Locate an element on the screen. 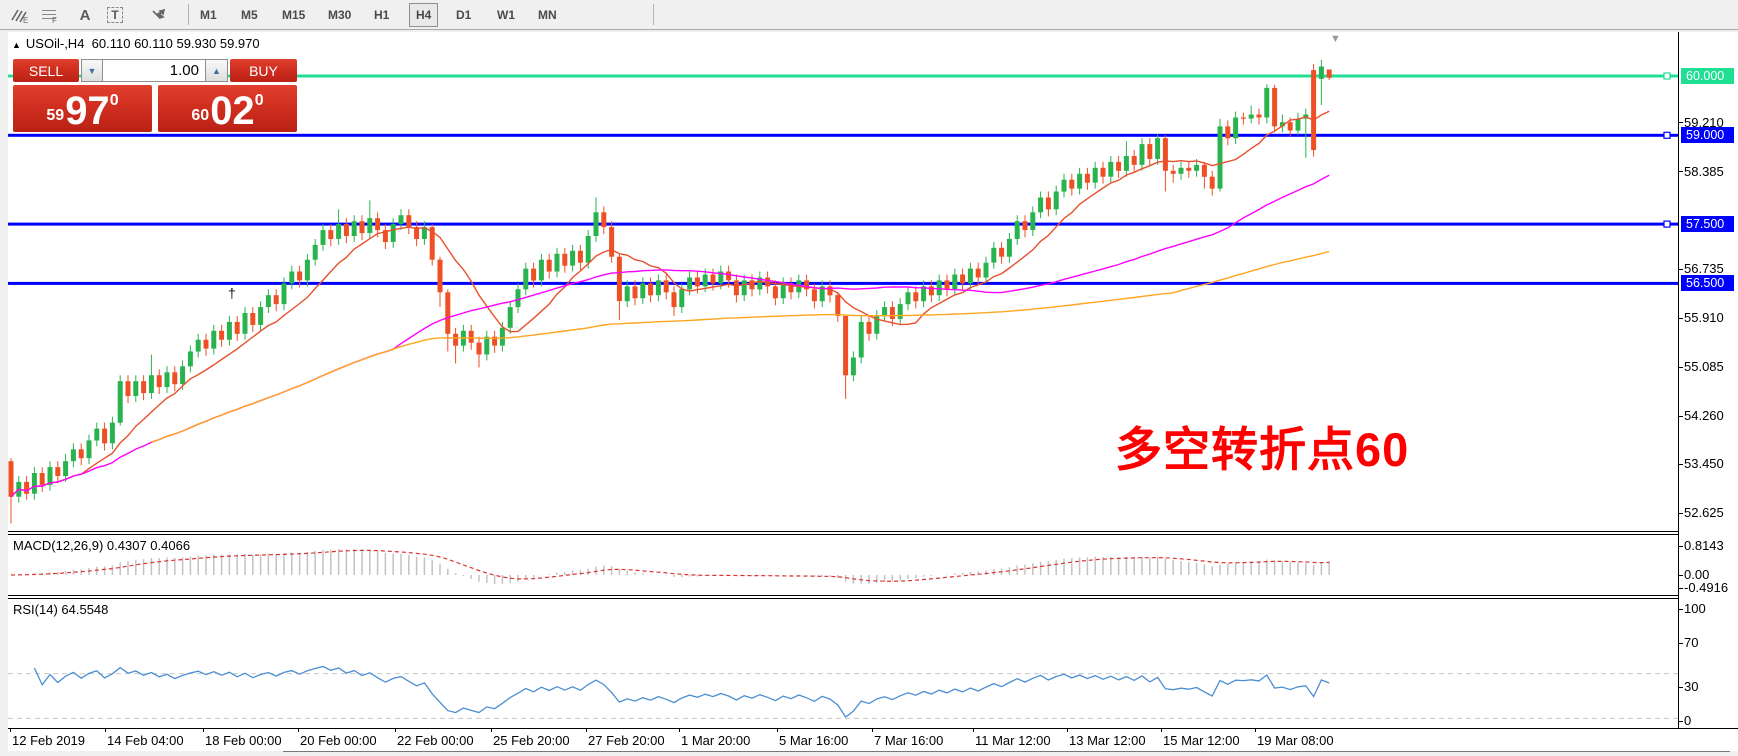 This screenshot has height=756, width=1738. price-tick-label: 56.735 is located at coordinates (1704, 268).